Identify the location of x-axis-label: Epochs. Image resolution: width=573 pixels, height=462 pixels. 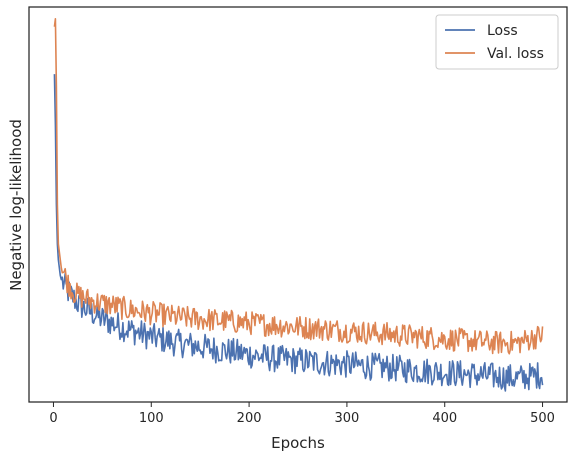
(298, 443).